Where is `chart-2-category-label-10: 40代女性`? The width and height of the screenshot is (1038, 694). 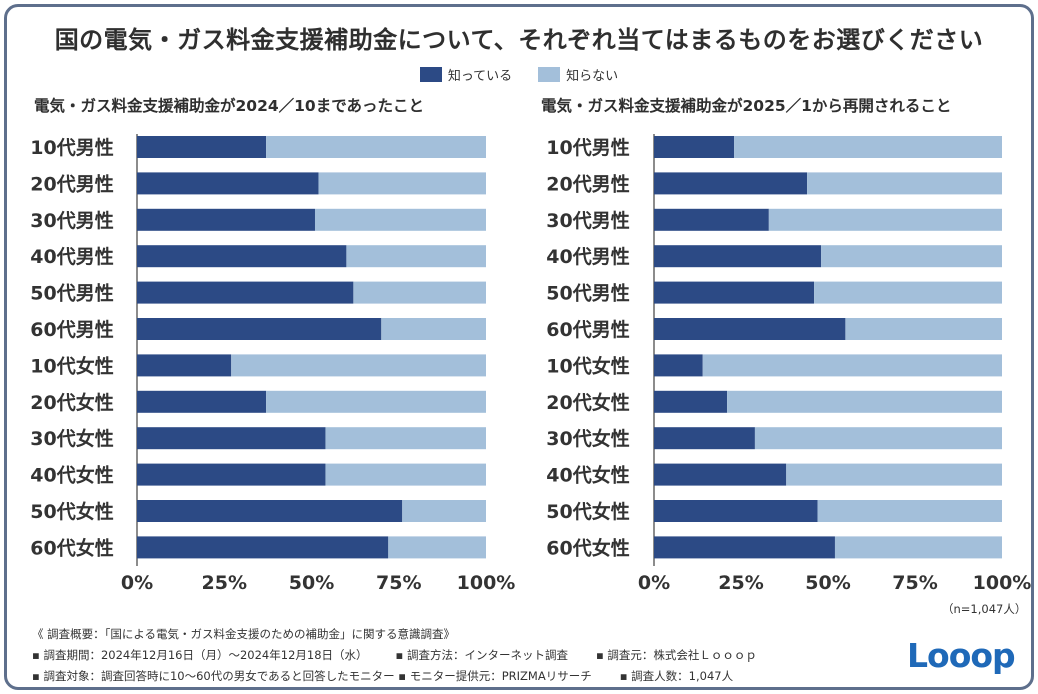
chart-2-category-label-10: 40代女性 is located at coordinates (587, 475).